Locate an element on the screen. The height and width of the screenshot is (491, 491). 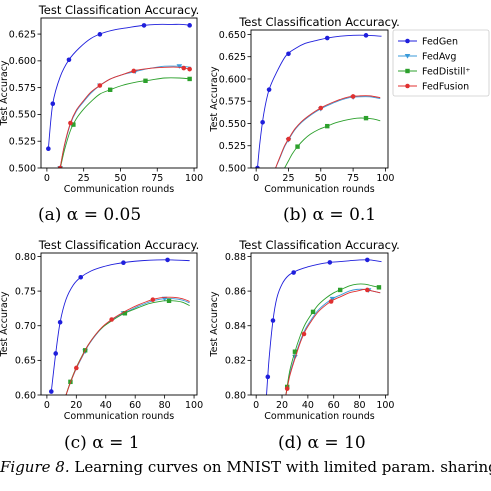
subcaption-d: (d) α = 10 is located at coordinates (322, 443).